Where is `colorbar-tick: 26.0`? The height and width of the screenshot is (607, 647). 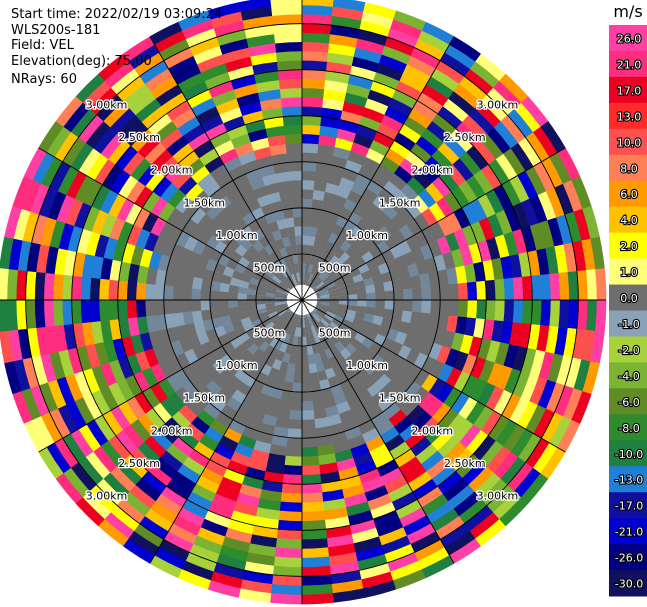 colorbar-tick: 26.0 is located at coordinates (629, 38).